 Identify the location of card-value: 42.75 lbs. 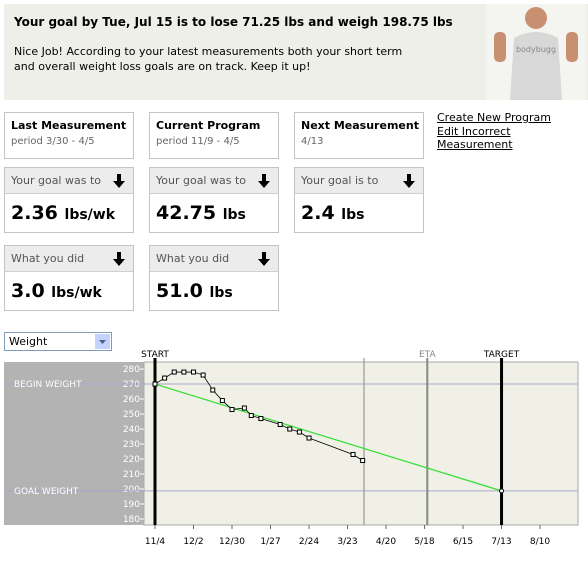
(214, 209).